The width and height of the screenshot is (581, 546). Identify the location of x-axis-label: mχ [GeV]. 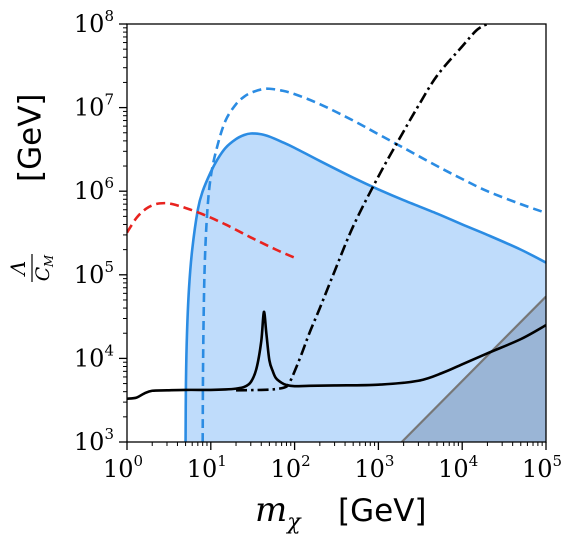
(341, 512).